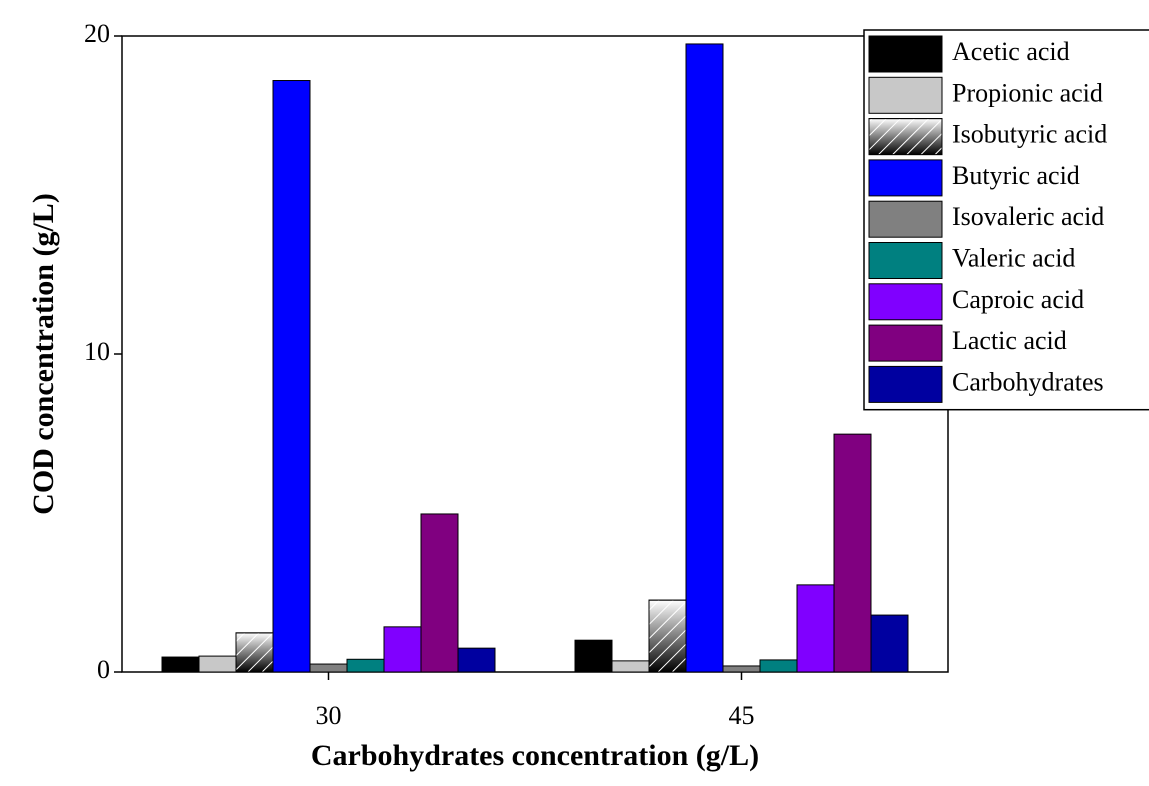 This screenshot has height=786, width=1149. I want to click on y-tick-label: 20, so click(97, 33).